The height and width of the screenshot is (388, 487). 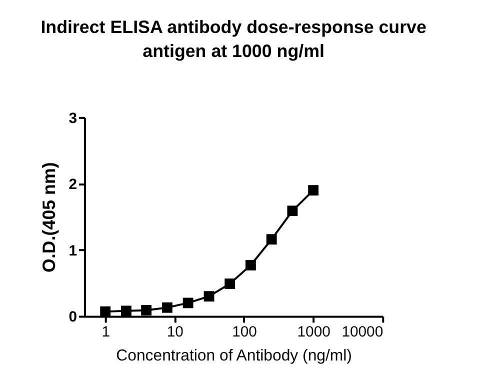 I want to click on x-axis-title: Concentration of Antibody (ng/ml), so click(x=234, y=355).